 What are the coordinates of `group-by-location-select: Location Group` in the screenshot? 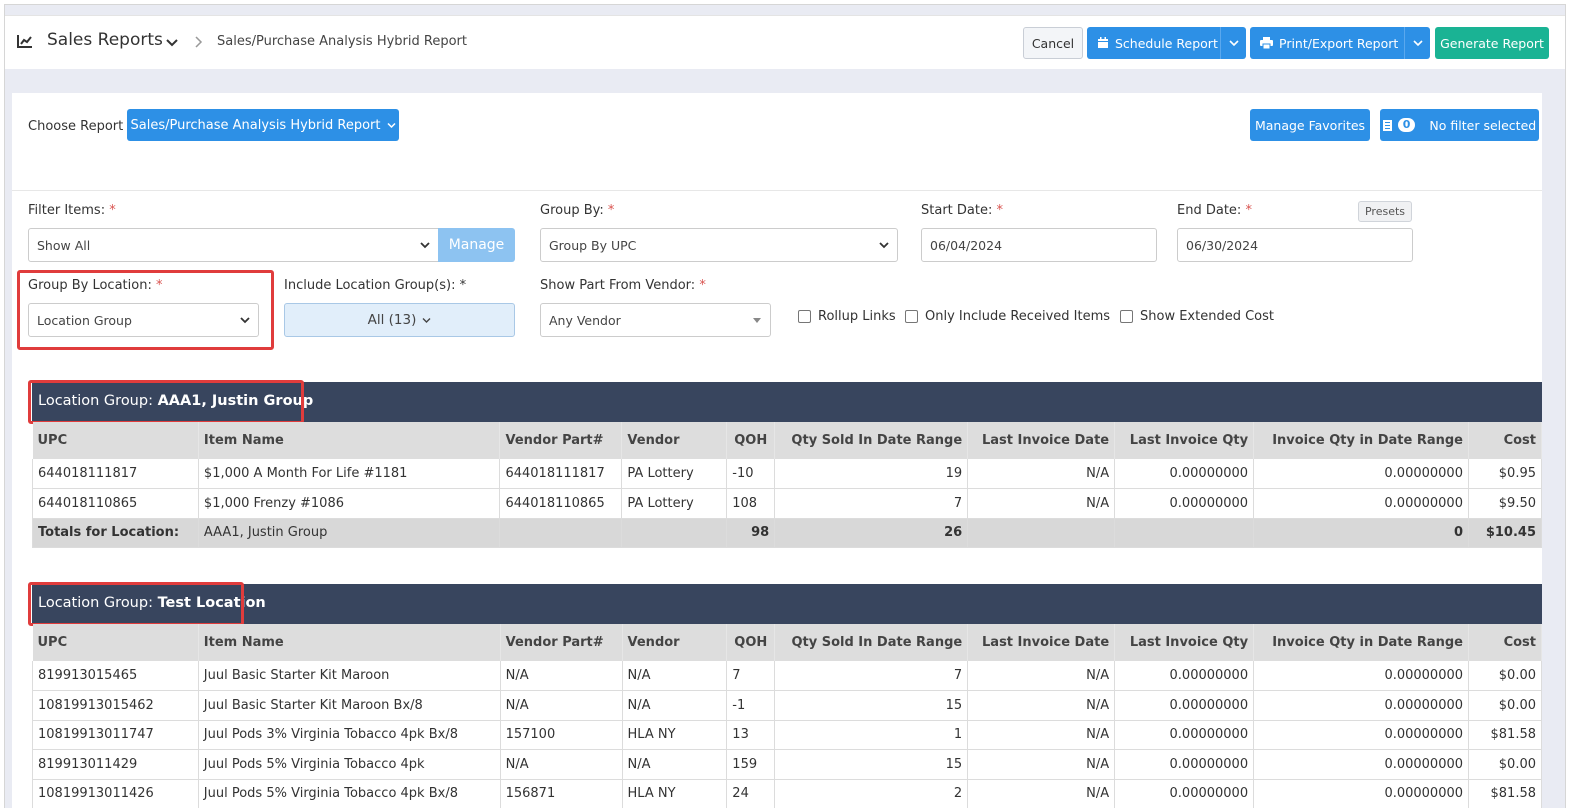 It's located at (143, 320).